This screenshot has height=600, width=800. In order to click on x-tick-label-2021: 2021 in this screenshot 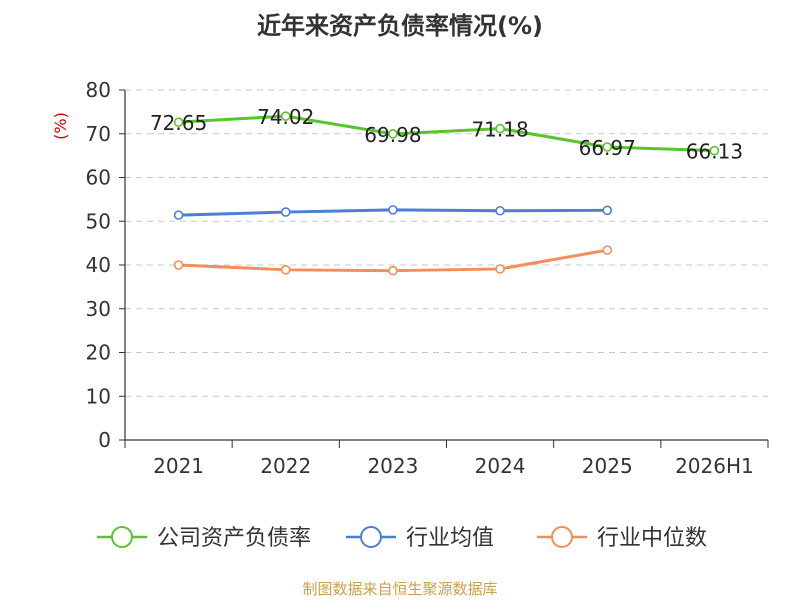, I will do `click(178, 466)`.